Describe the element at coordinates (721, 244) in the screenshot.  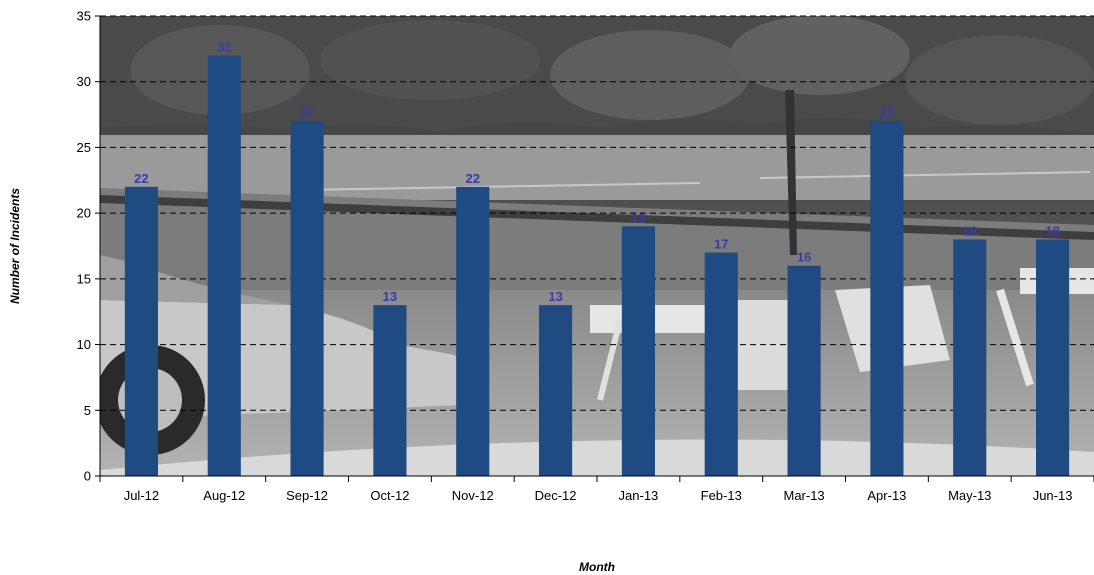
I see `data-label: 17` at that location.